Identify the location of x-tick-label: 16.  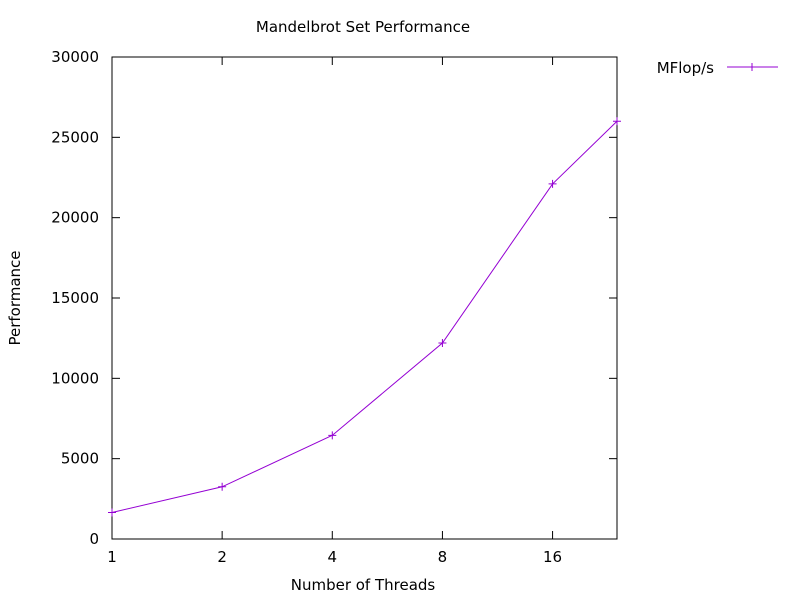
(552, 557).